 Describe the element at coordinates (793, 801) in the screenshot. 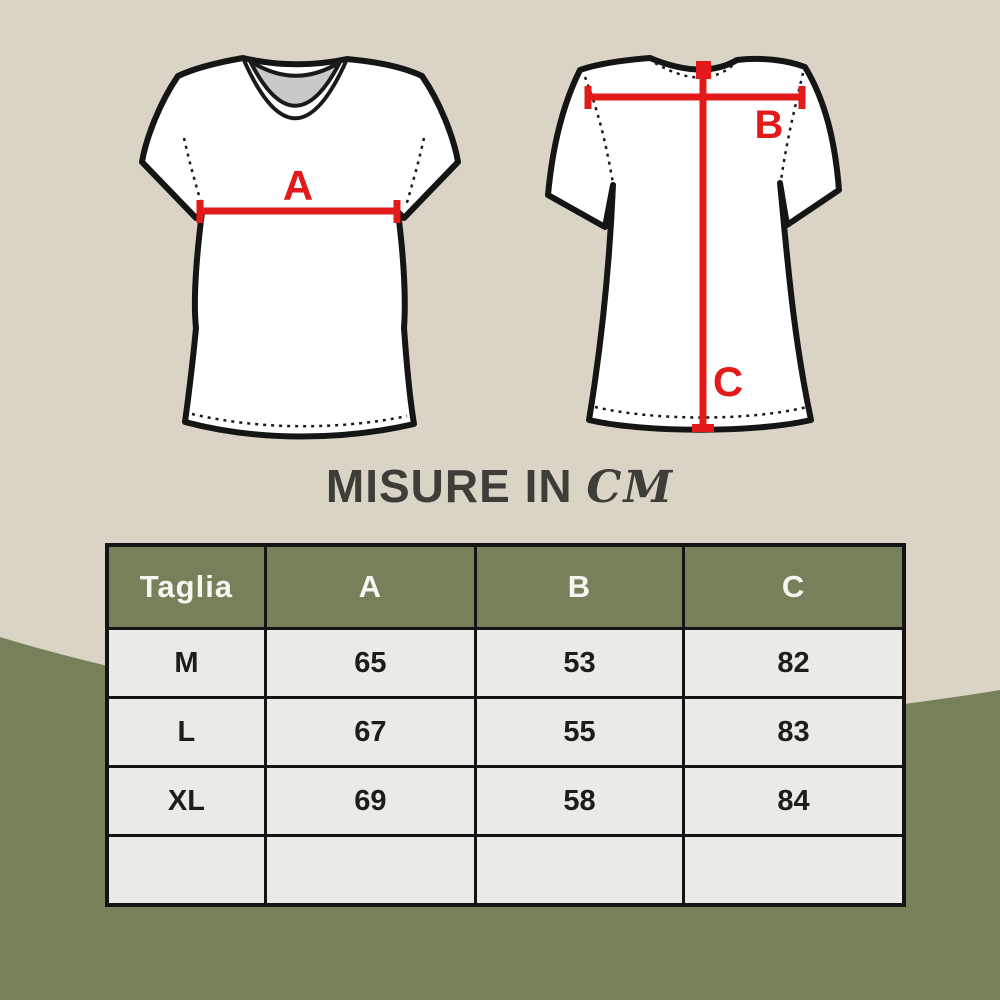

I see `size-xl-c: 84` at that location.